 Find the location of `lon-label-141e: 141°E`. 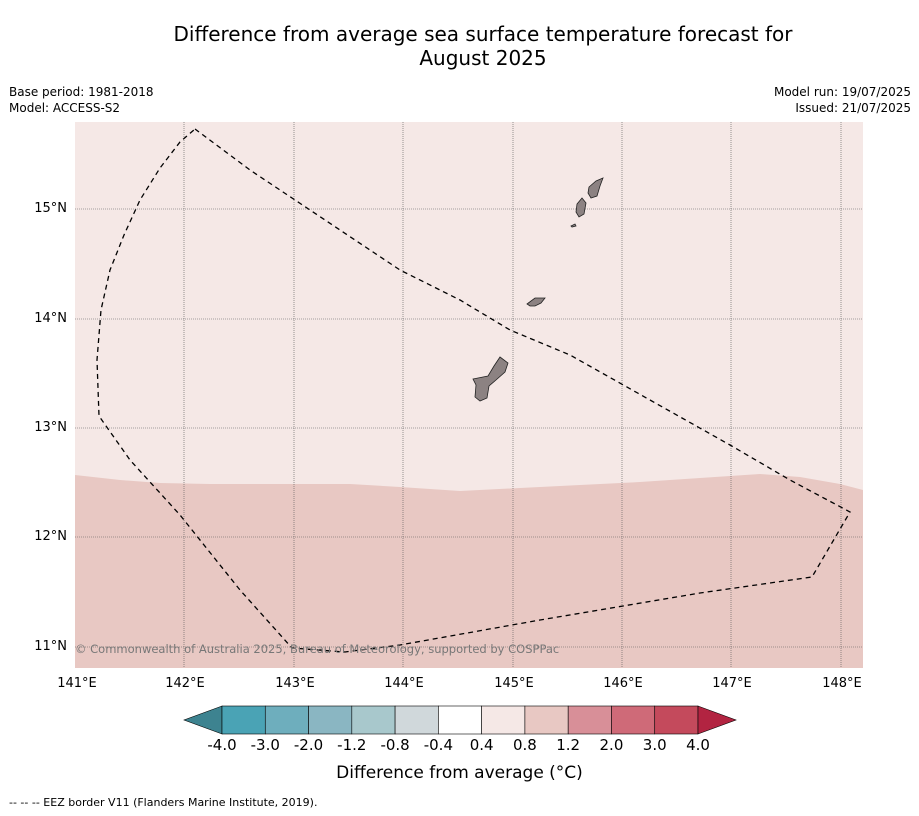

lon-label-141e: 141°E is located at coordinates (77, 683).